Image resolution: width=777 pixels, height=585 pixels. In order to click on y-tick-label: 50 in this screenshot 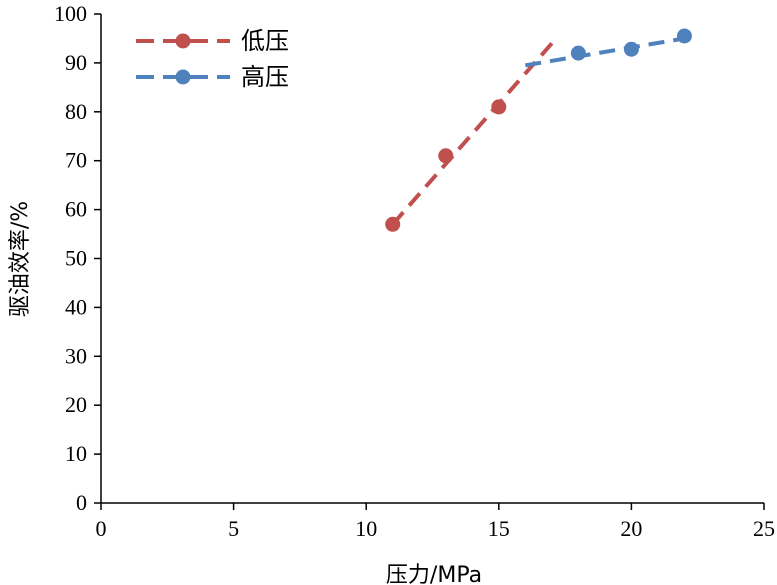, I will do `click(76, 258)`.